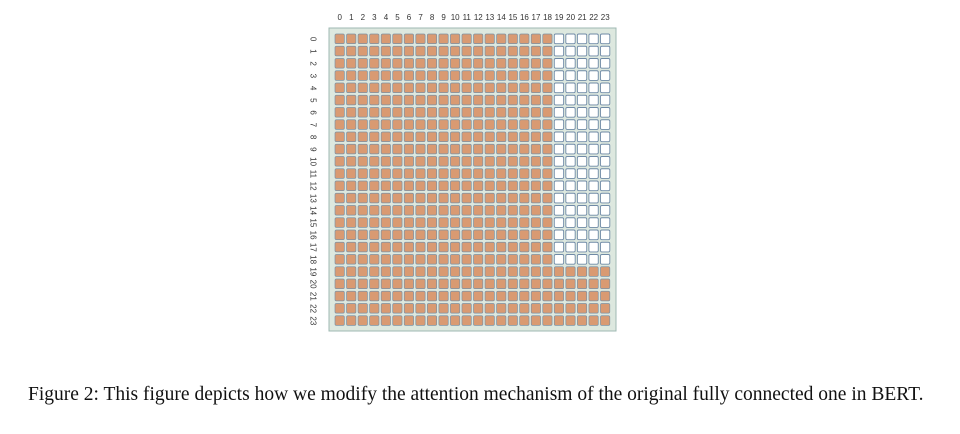  I want to click on row-tick-label: 2, so click(313, 63).